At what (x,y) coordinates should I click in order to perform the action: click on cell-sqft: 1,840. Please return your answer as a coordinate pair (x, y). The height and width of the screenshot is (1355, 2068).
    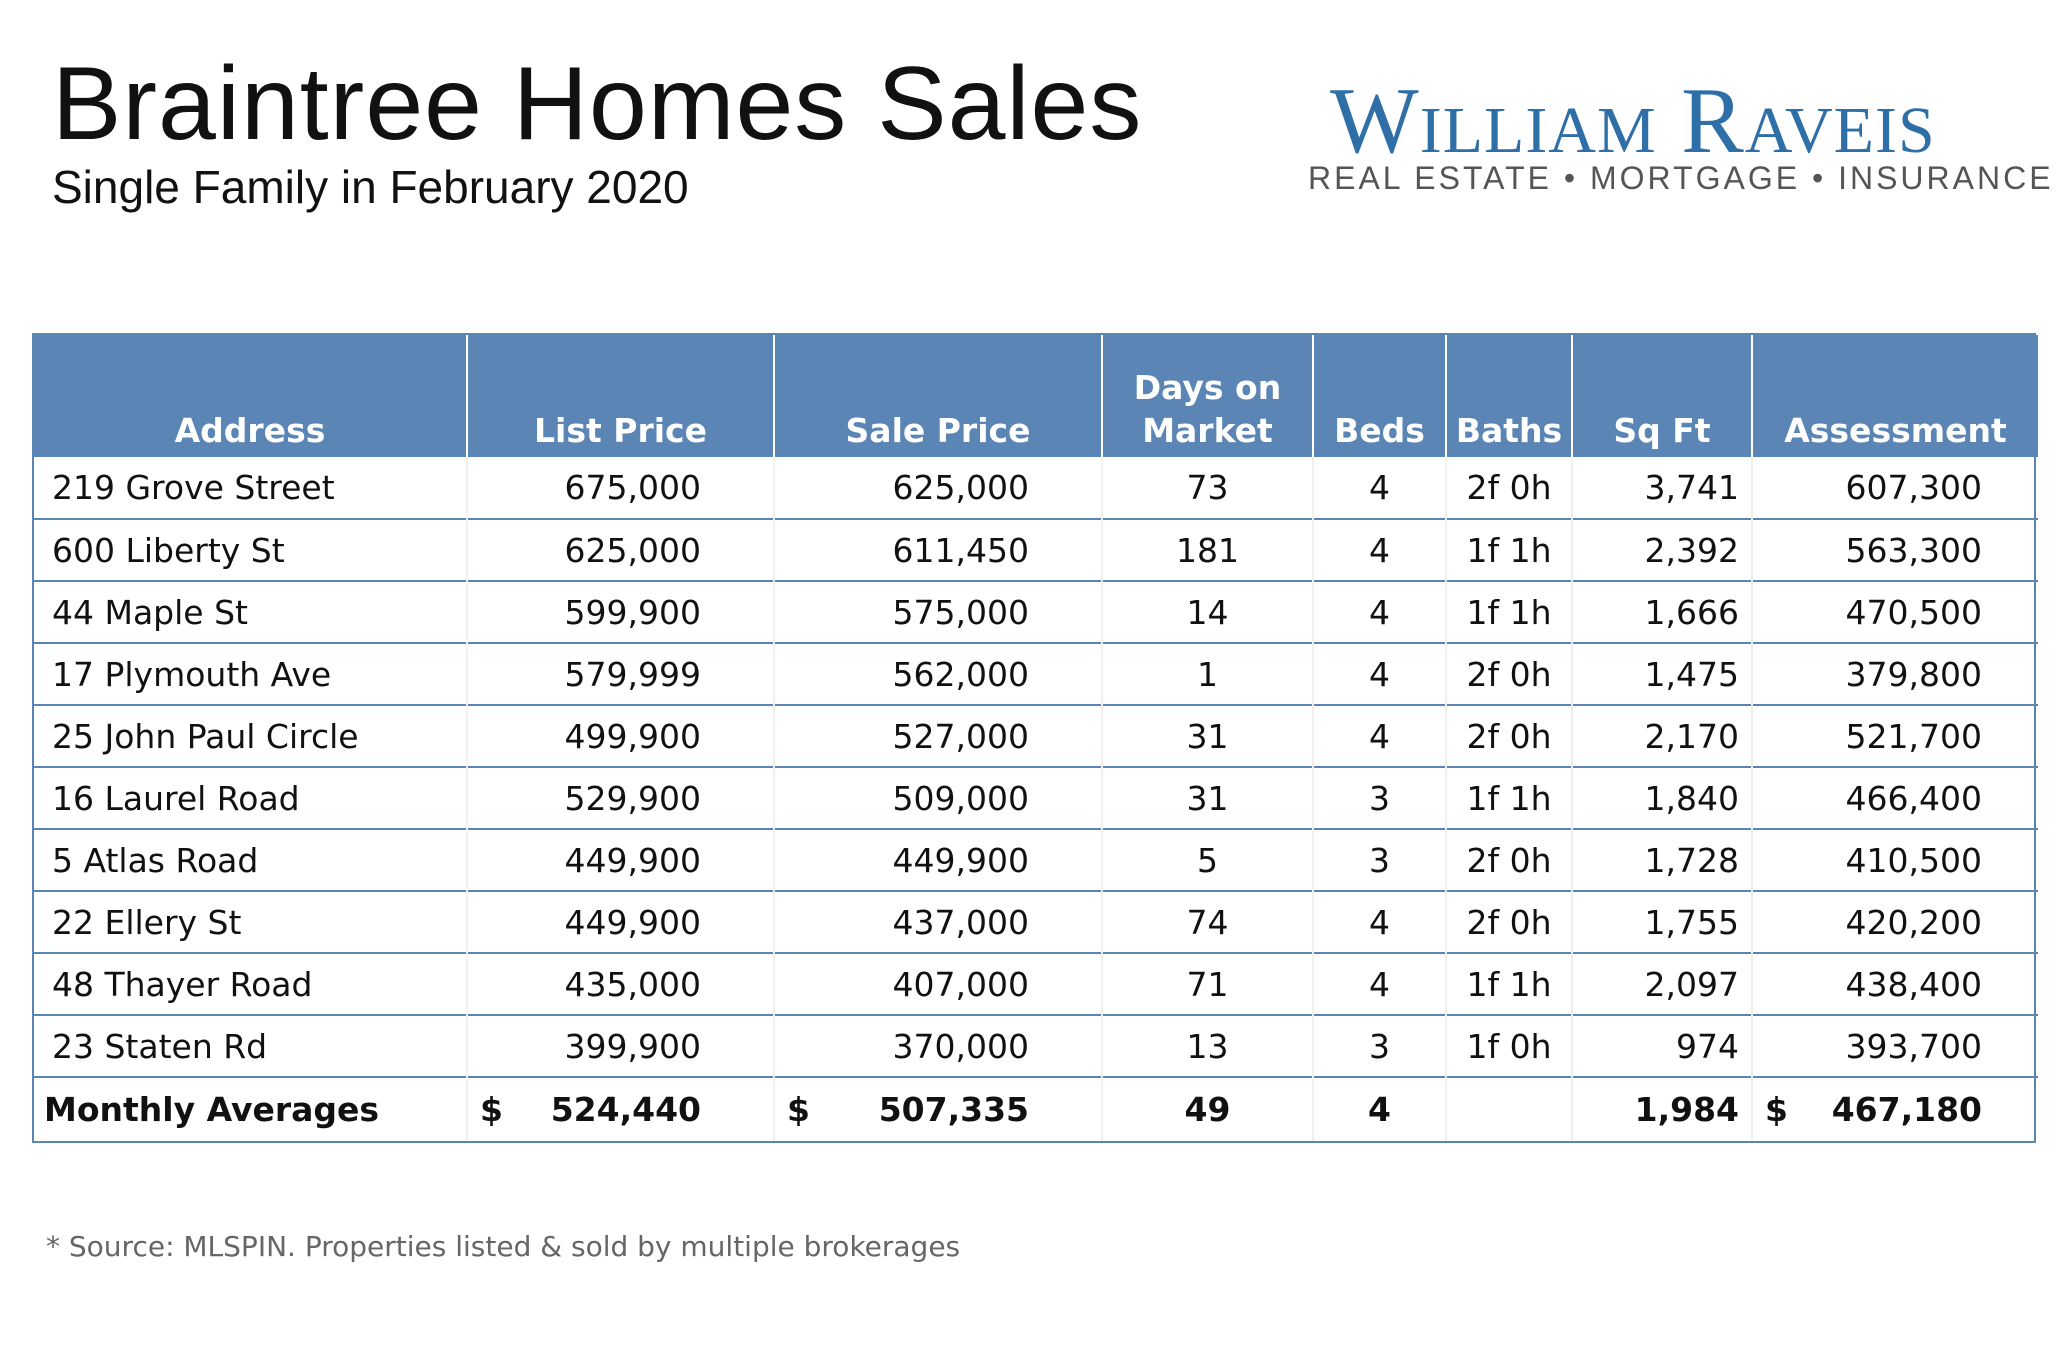
    Looking at the image, I should click on (1661, 797).